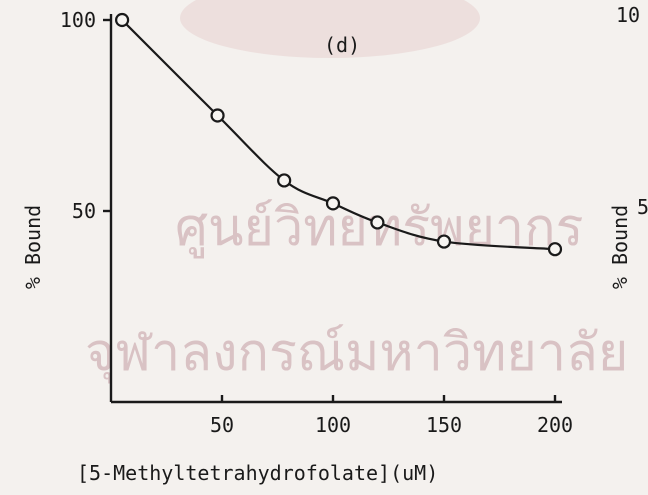 The height and width of the screenshot is (495, 648). Describe the element at coordinates (78, 20) in the screenshot. I see `y-tick-label: 100` at that location.